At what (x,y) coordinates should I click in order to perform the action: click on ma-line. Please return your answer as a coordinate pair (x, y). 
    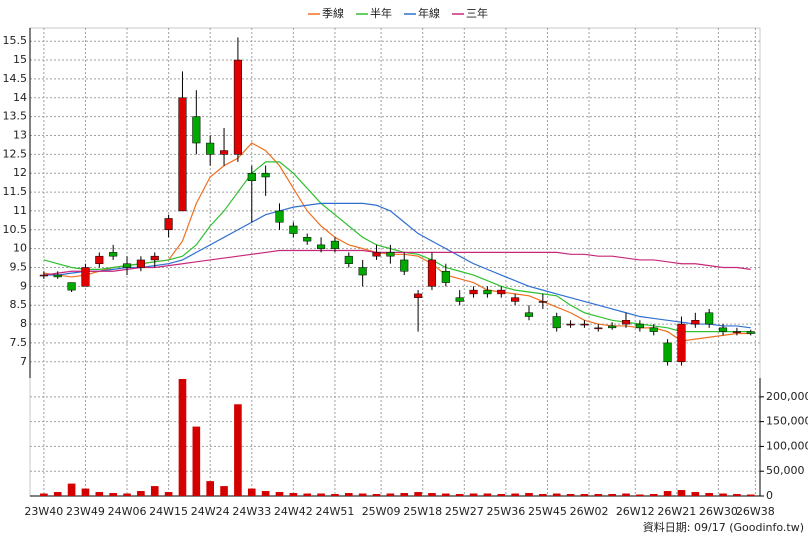
    Looking at the image, I should click on (397, 262).